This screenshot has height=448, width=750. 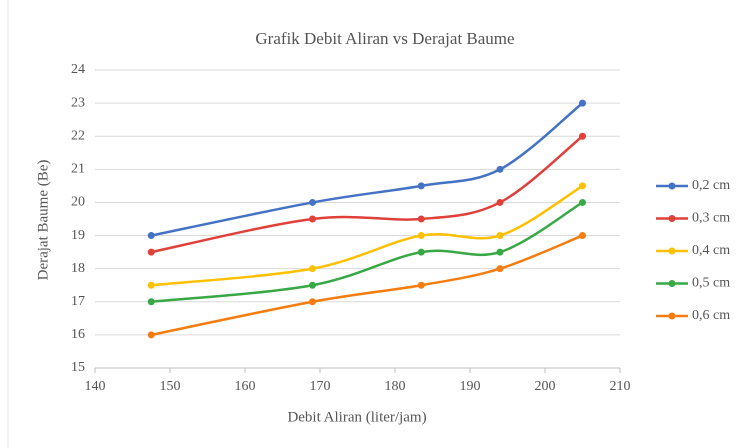 What do you see at coordinates (711, 315) in the screenshot?
I see `legend-label: 0,6 cm` at bounding box center [711, 315].